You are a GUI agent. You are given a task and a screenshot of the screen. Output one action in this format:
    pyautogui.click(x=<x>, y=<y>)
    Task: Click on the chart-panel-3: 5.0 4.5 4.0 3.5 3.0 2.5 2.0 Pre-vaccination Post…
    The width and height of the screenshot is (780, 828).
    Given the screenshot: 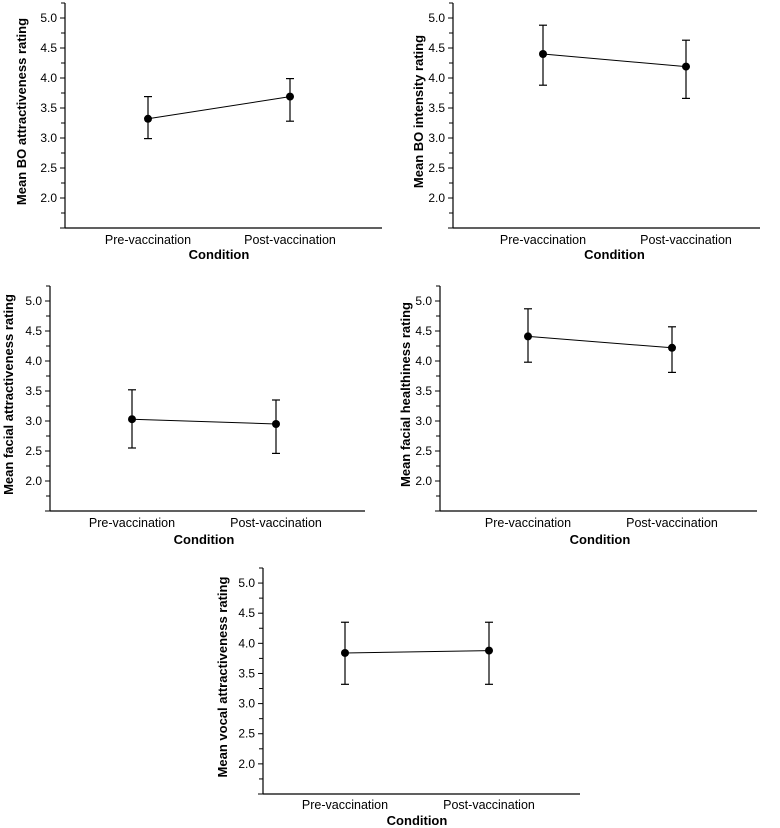 What is the action you would take?
    pyautogui.click(x=183, y=416)
    